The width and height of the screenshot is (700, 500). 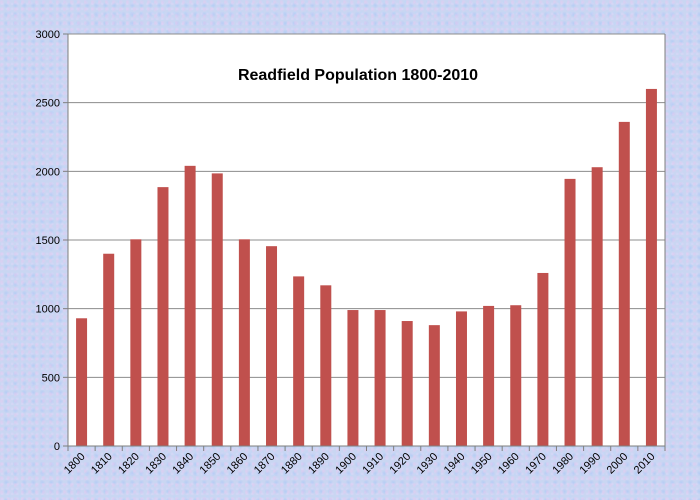 I want to click on bar-1950, so click(x=489, y=375).